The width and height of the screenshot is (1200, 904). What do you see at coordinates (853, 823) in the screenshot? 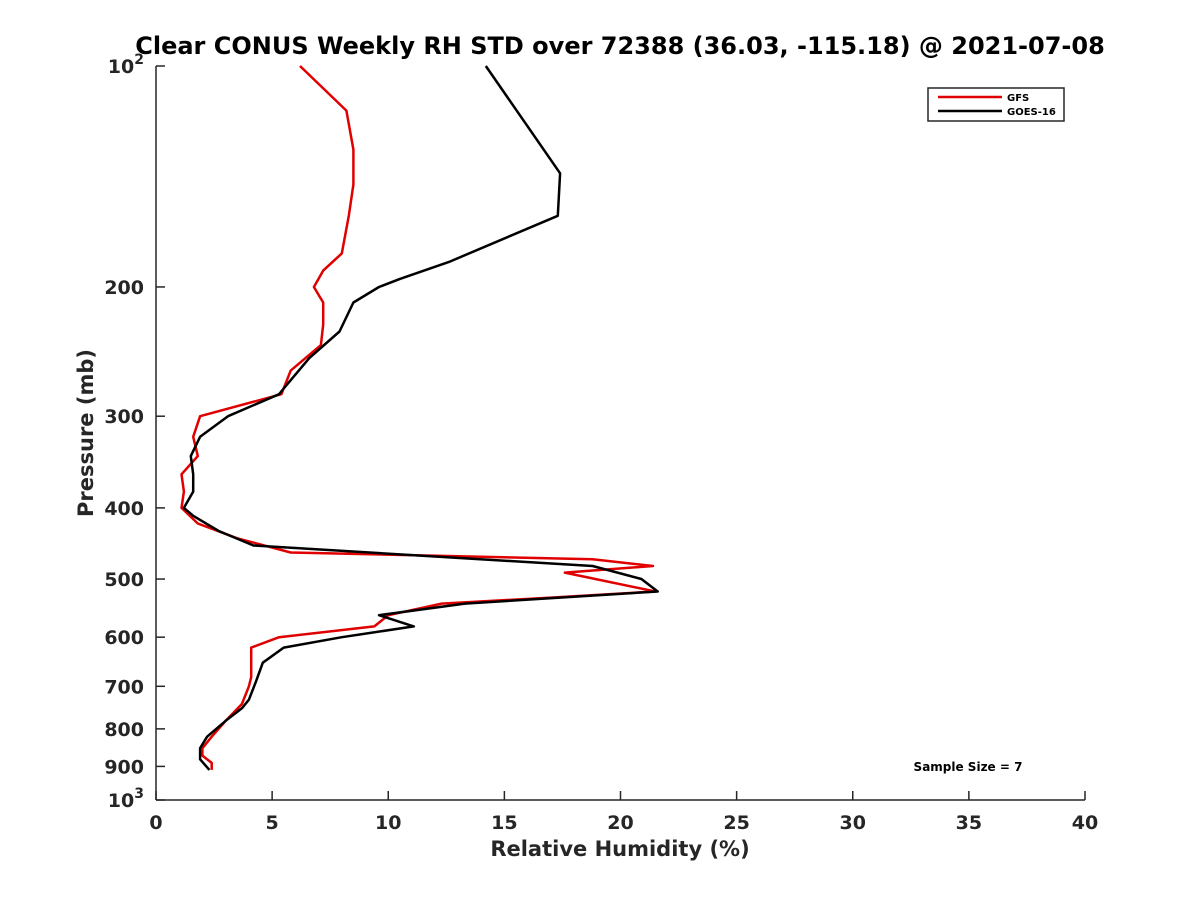
I see `x-tick-label: 30` at bounding box center [853, 823].